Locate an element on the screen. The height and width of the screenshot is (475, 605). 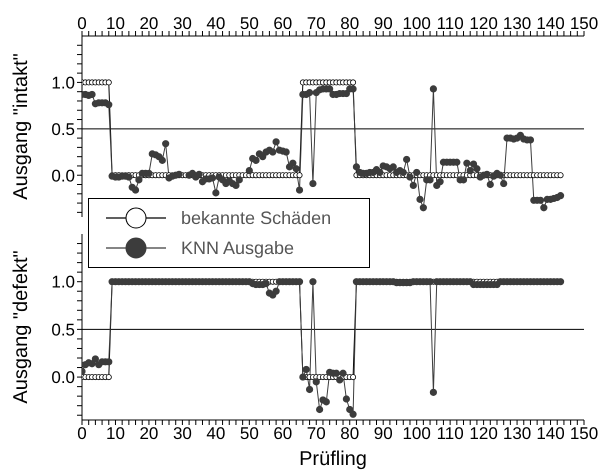
x-axis-title: Prüfling is located at coordinates (333, 459).